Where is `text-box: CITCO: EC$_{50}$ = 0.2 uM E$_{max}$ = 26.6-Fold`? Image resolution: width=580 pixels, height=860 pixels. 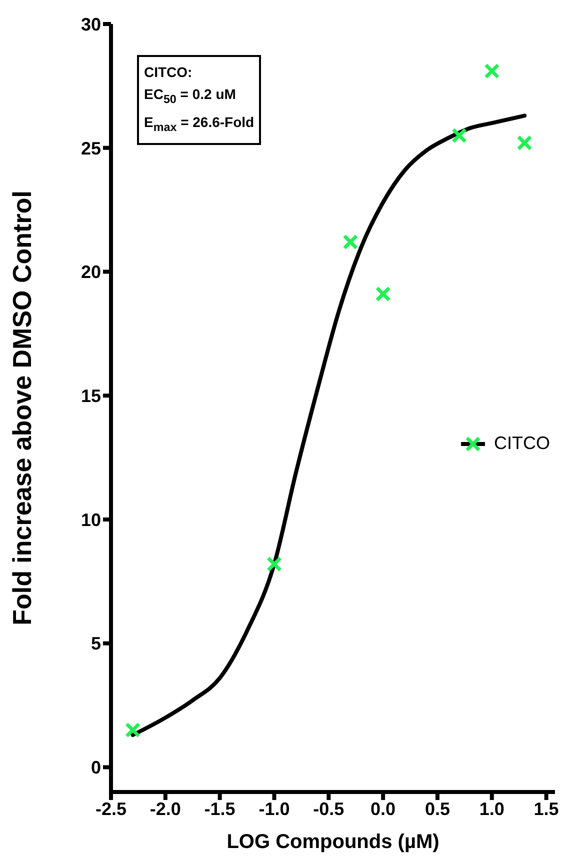 text-box: CITCO: EC$_{50}$ = 0.2 uM E$_{max}$ = 26.6-Fold is located at coordinates (199, 100).